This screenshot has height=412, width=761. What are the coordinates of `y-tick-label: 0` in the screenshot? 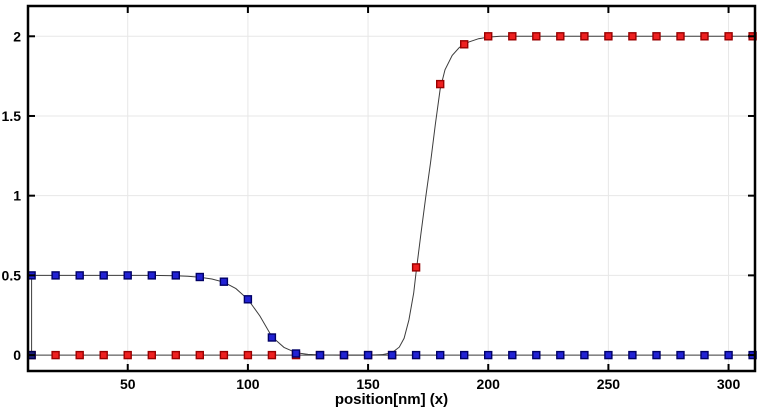 It's located at (17, 355).